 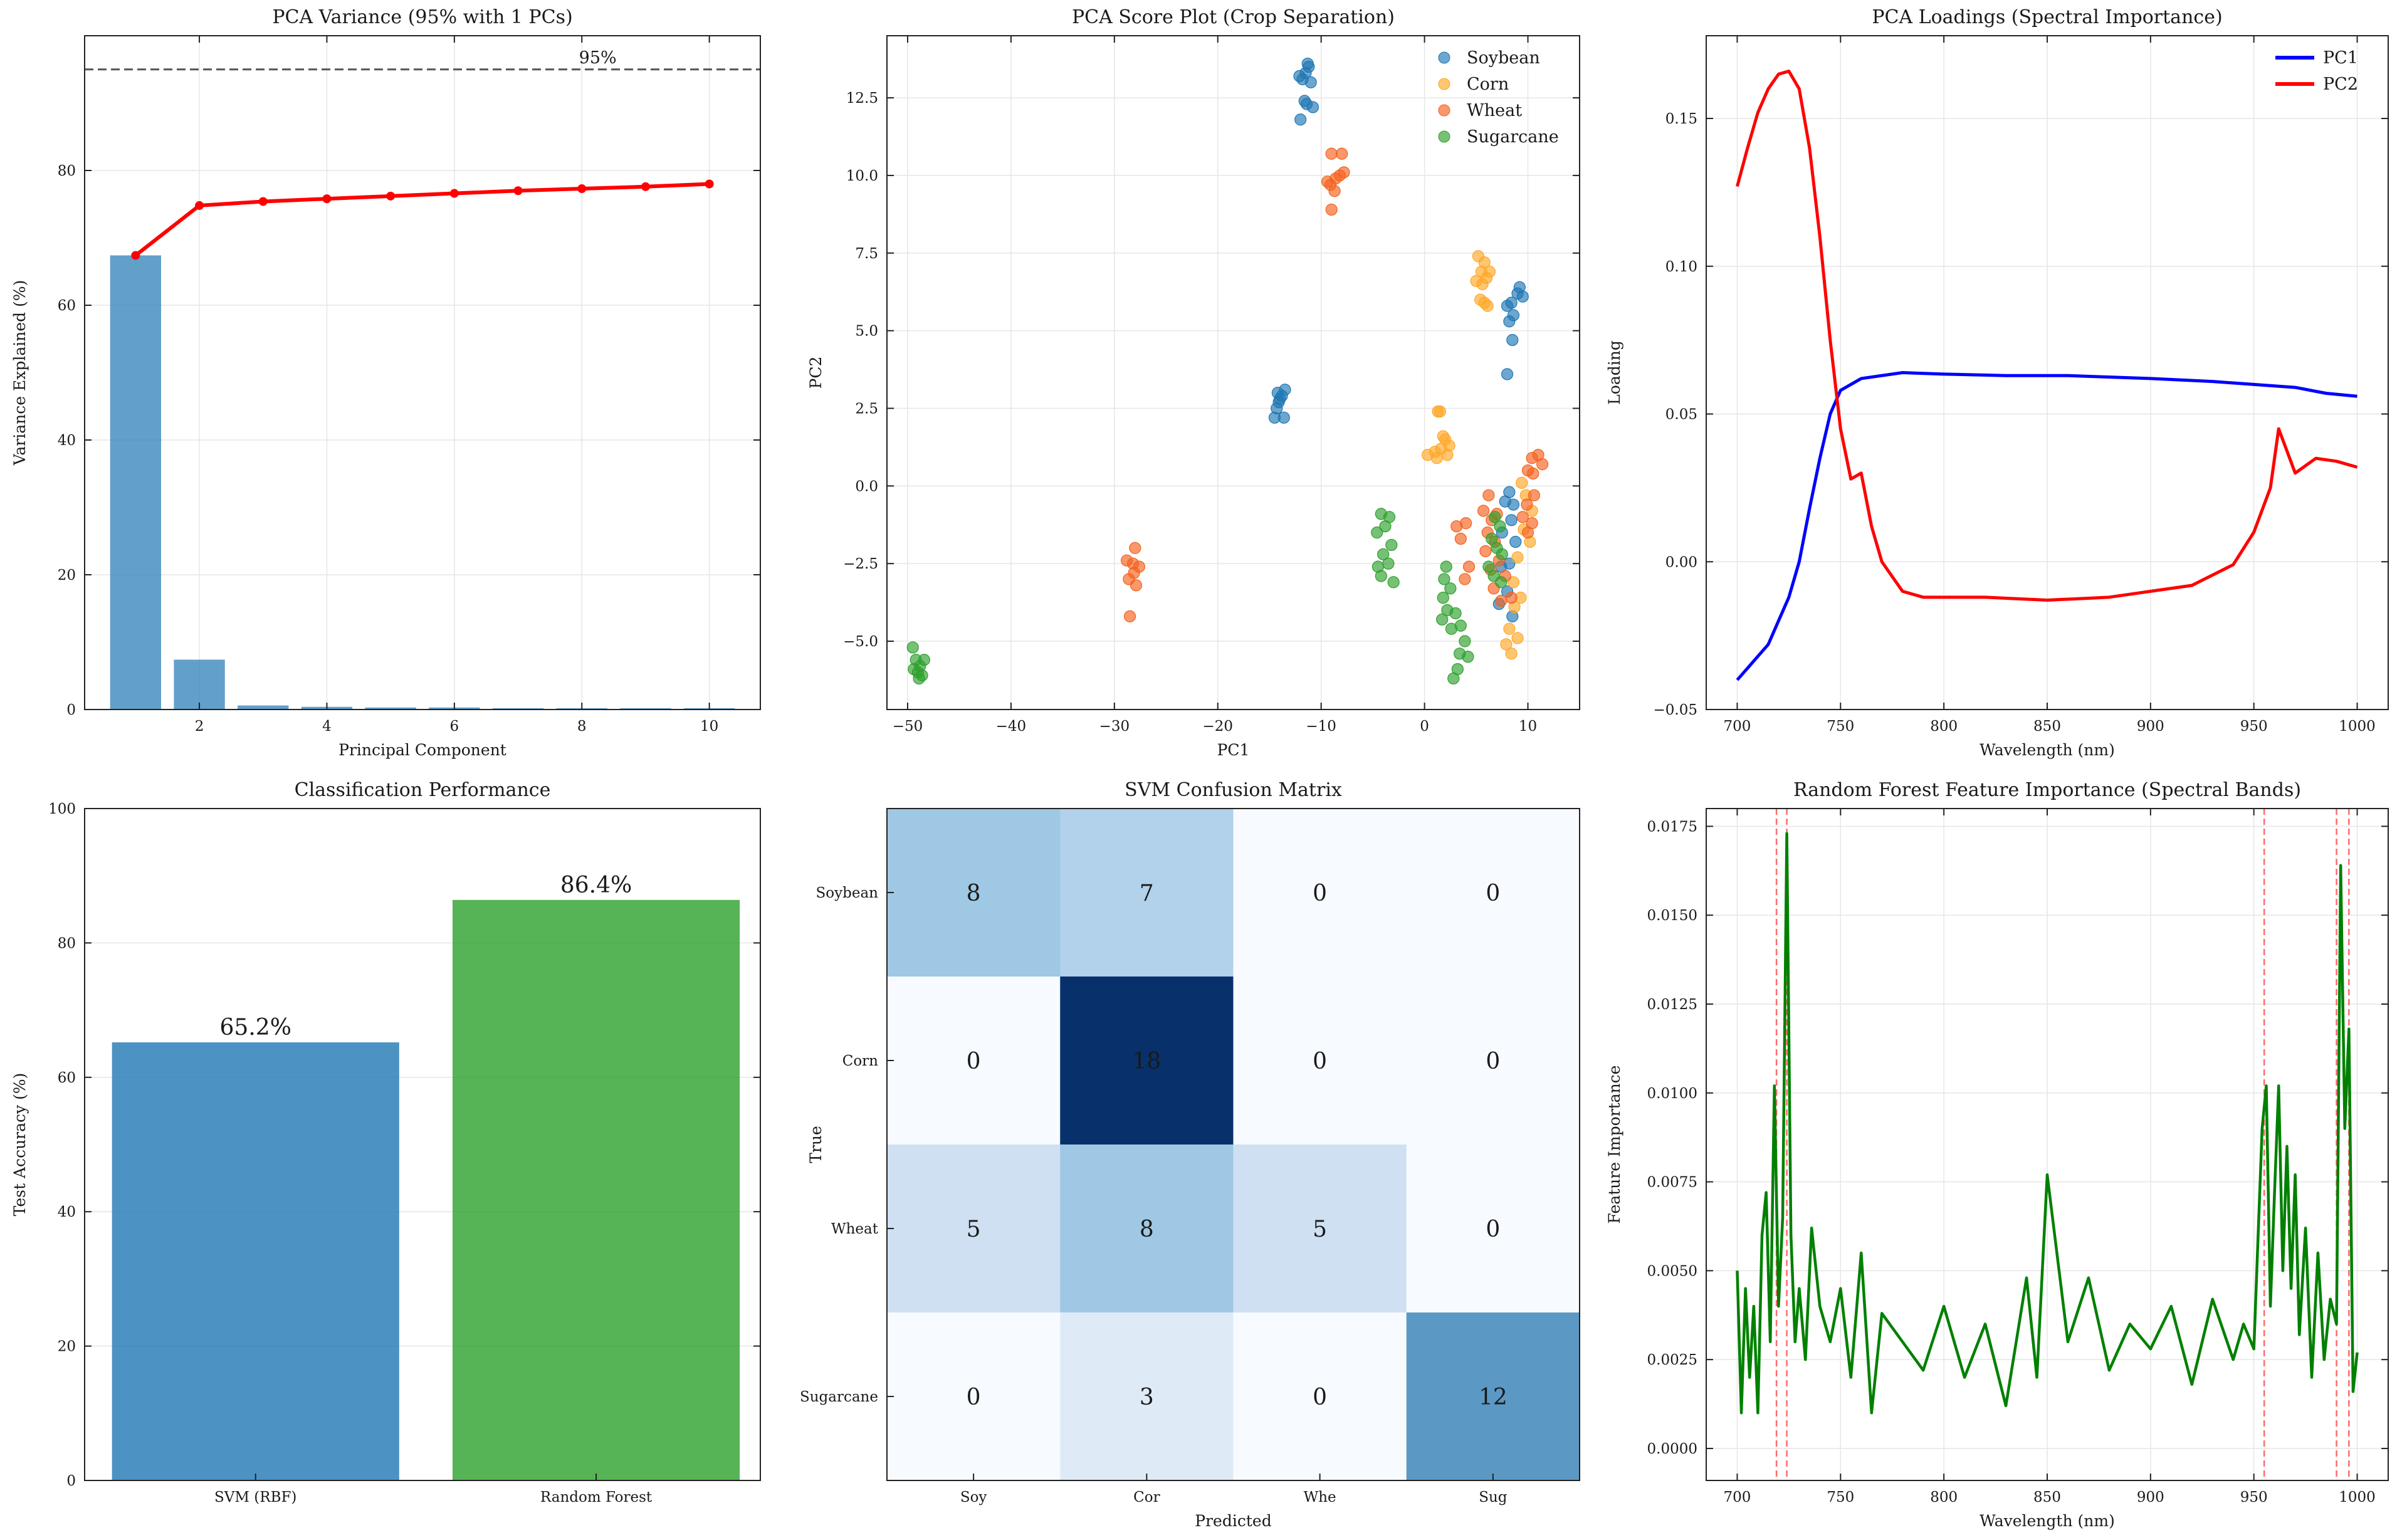 What do you see at coordinates (2047, 17) in the screenshot?
I see `panel-title: PCA Loadings (Spectral Importance)` at bounding box center [2047, 17].